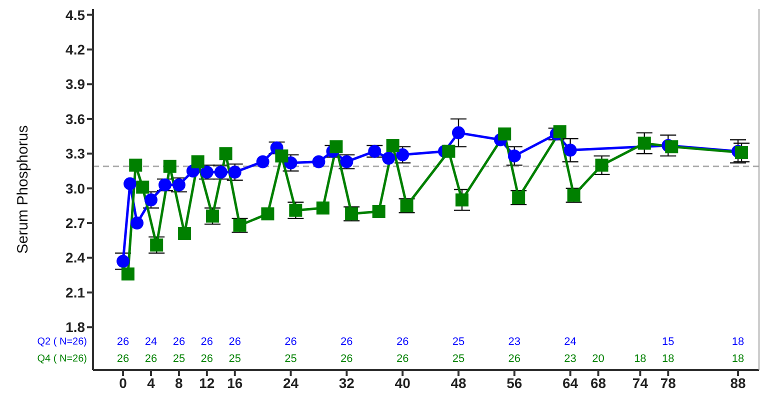  What do you see at coordinates (598, 382) in the screenshot?
I see `x-tick-label: 68` at bounding box center [598, 382].